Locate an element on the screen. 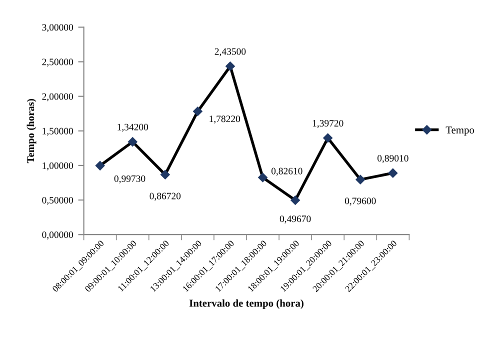 Image resolution: width=493 pixels, height=340 pixels. data-label: 1,34200 is located at coordinates (133, 128).